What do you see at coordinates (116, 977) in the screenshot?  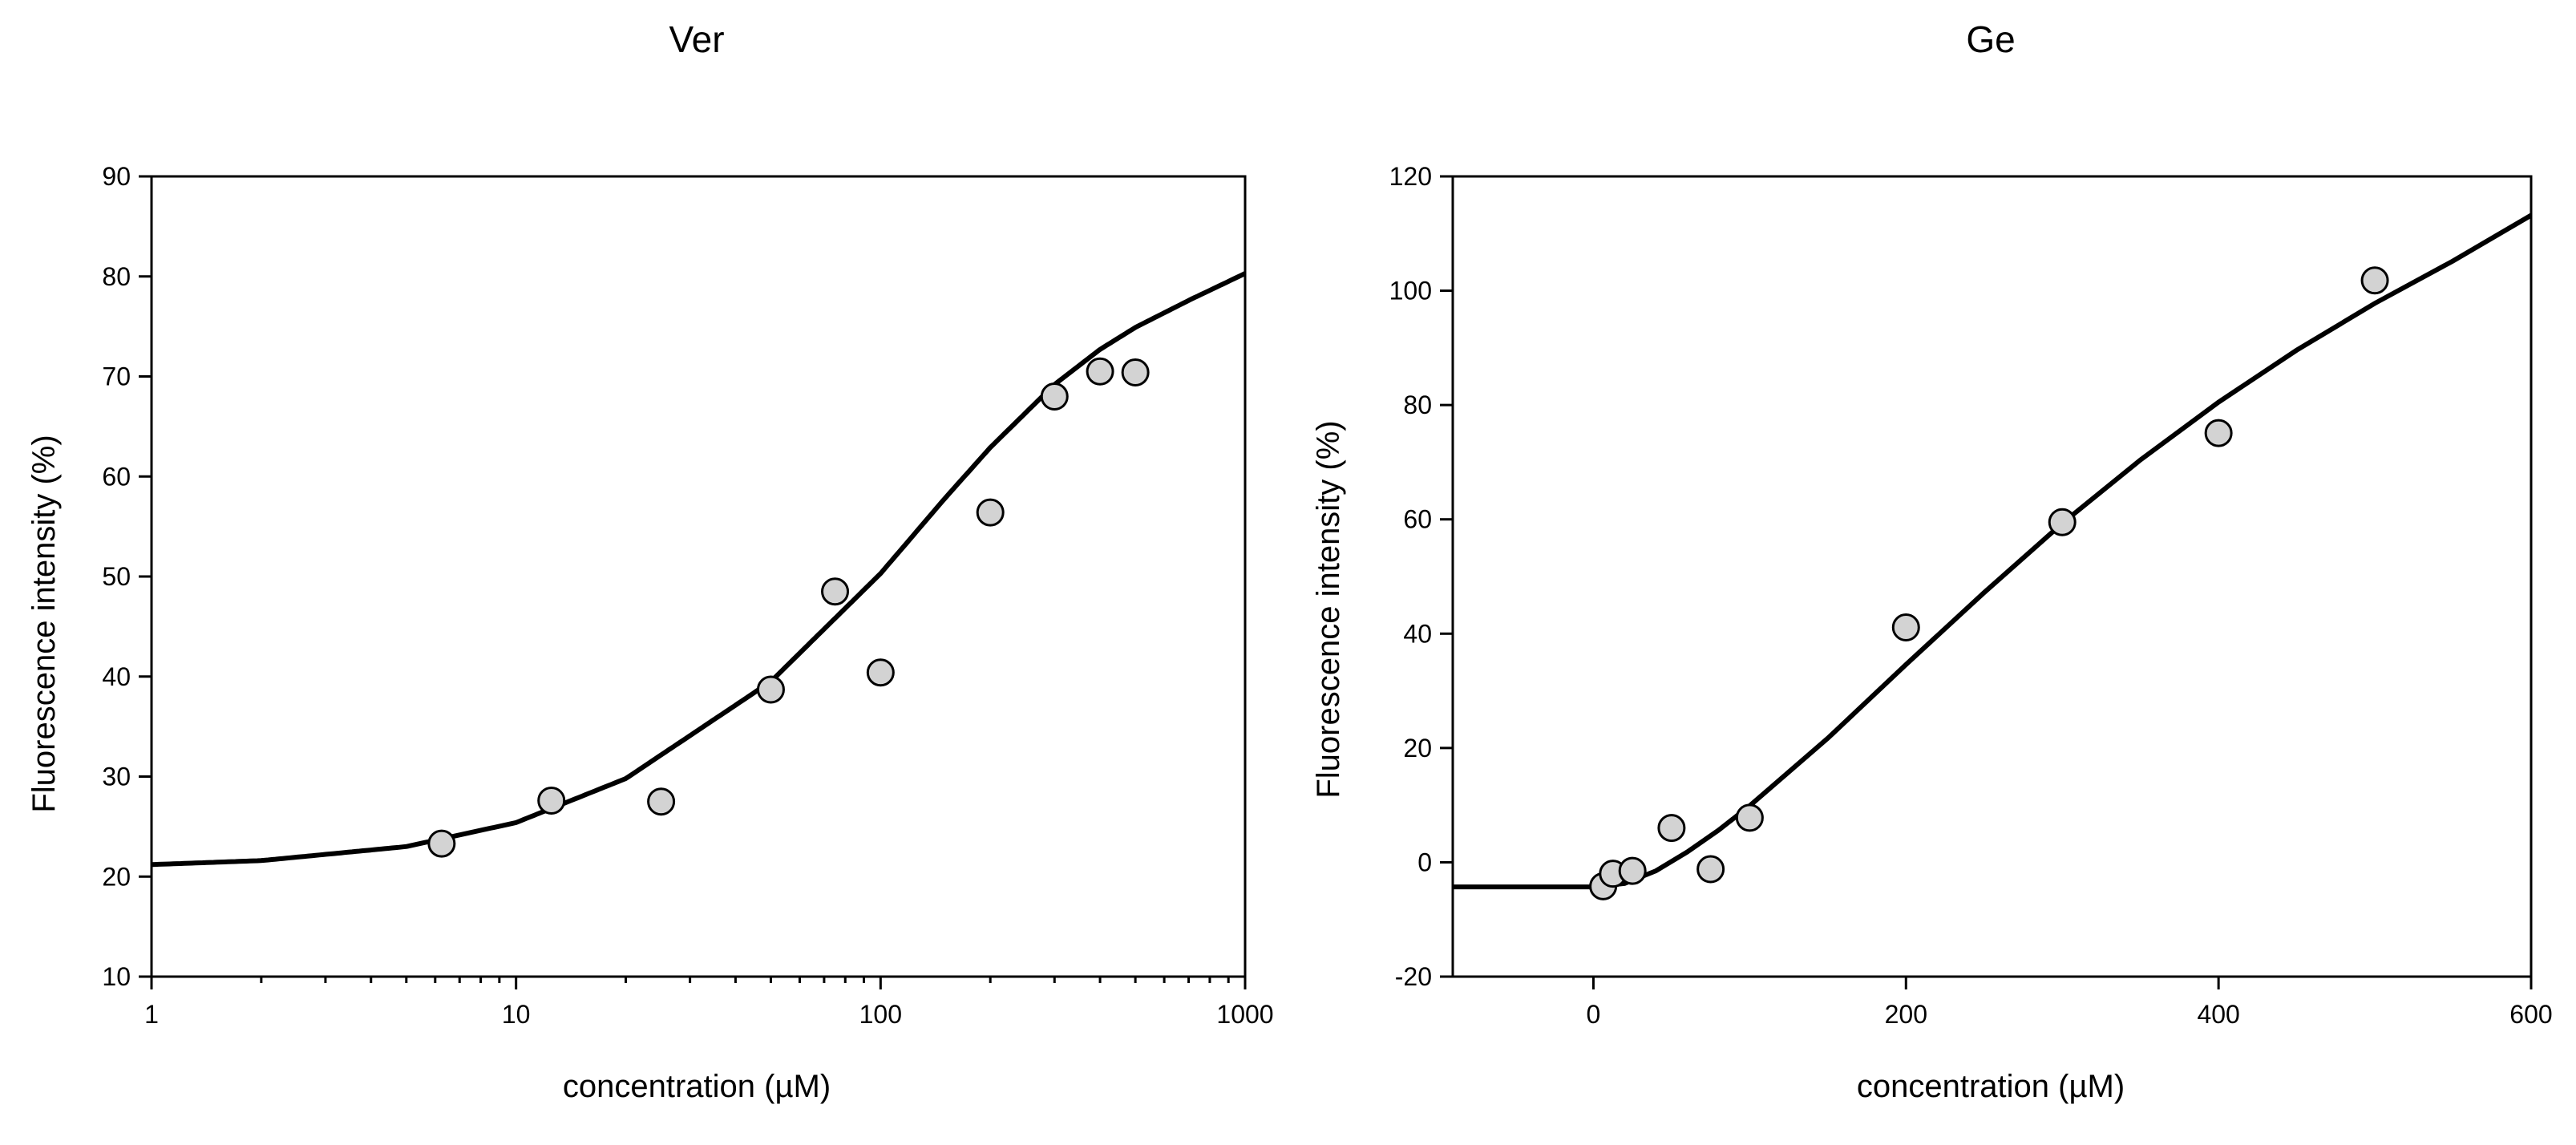 I see `y-tick-label: 10` at bounding box center [116, 977].